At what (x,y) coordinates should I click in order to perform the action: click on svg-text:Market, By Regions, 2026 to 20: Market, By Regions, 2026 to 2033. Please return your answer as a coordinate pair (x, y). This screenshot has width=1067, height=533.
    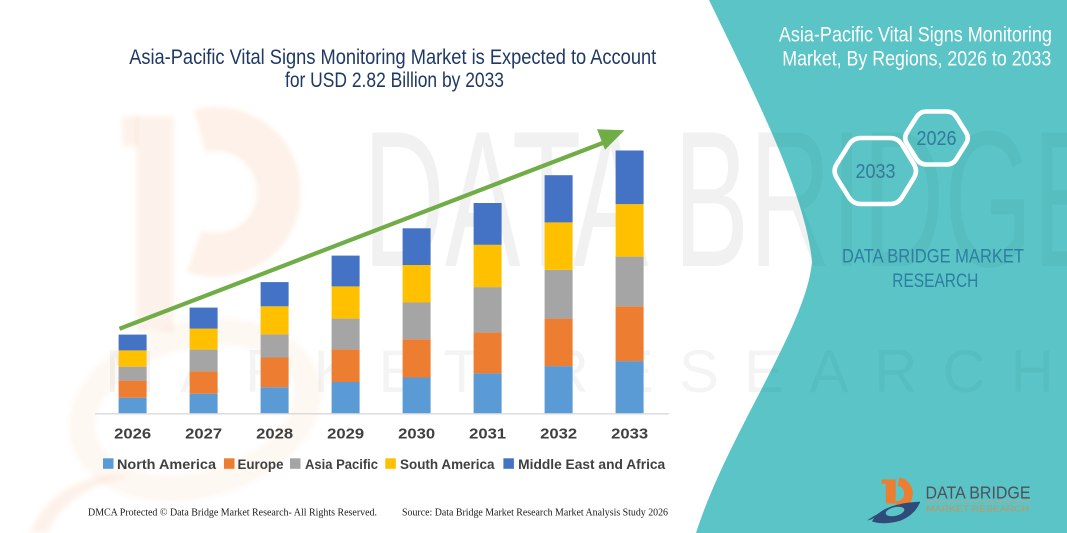
    Looking at the image, I should click on (916, 59).